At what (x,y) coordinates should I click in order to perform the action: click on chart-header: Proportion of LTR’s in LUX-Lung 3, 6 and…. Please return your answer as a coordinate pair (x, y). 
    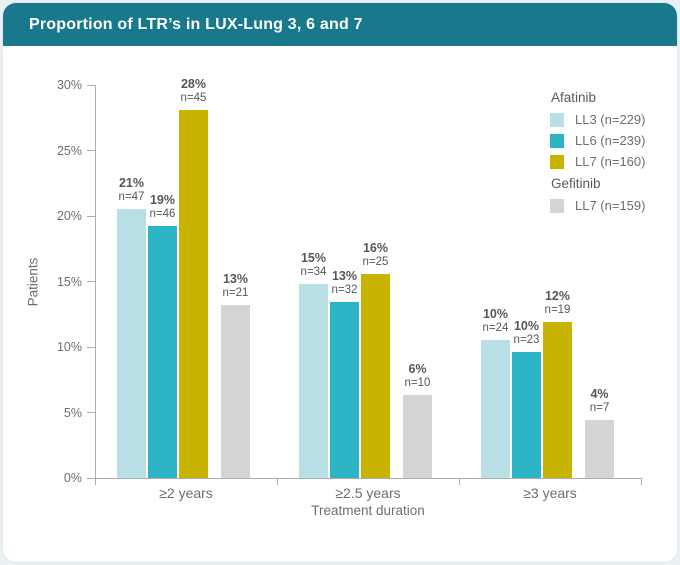
    Looking at the image, I should click on (340, 24).